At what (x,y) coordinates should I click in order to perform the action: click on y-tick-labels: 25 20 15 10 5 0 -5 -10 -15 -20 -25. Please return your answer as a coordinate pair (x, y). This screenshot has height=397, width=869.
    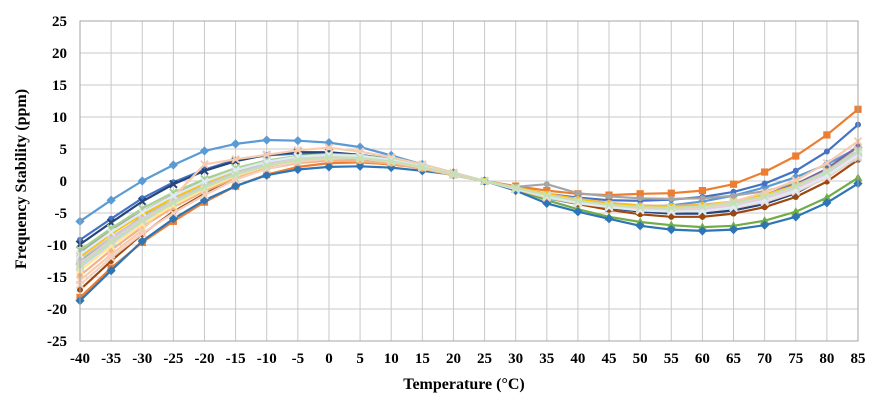
    Looking at the image, I should click on (57, 182).